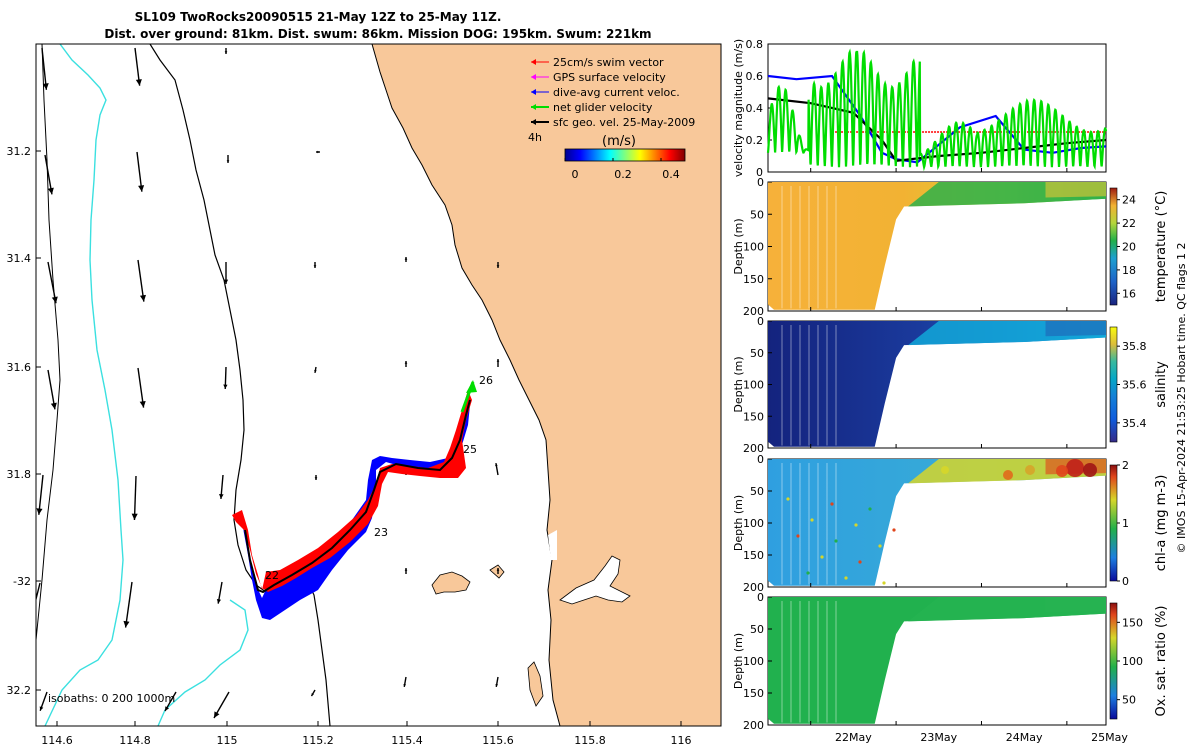 This screenshot has width=1200, height=750. What do you see at coordinates (318, 740) in the screenshot?
I see `map-x-tick-label: 115.2` at bounding box center [318, 740].